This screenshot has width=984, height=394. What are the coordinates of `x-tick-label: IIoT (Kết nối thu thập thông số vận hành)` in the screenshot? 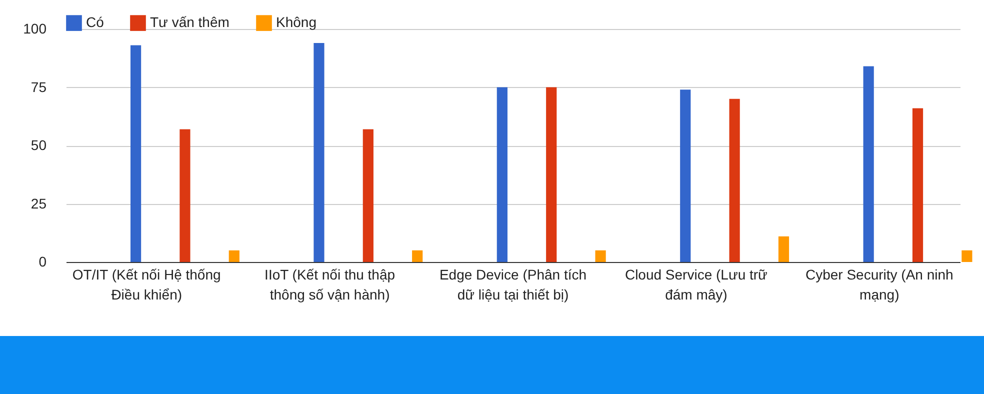 It's located at (330, 284).